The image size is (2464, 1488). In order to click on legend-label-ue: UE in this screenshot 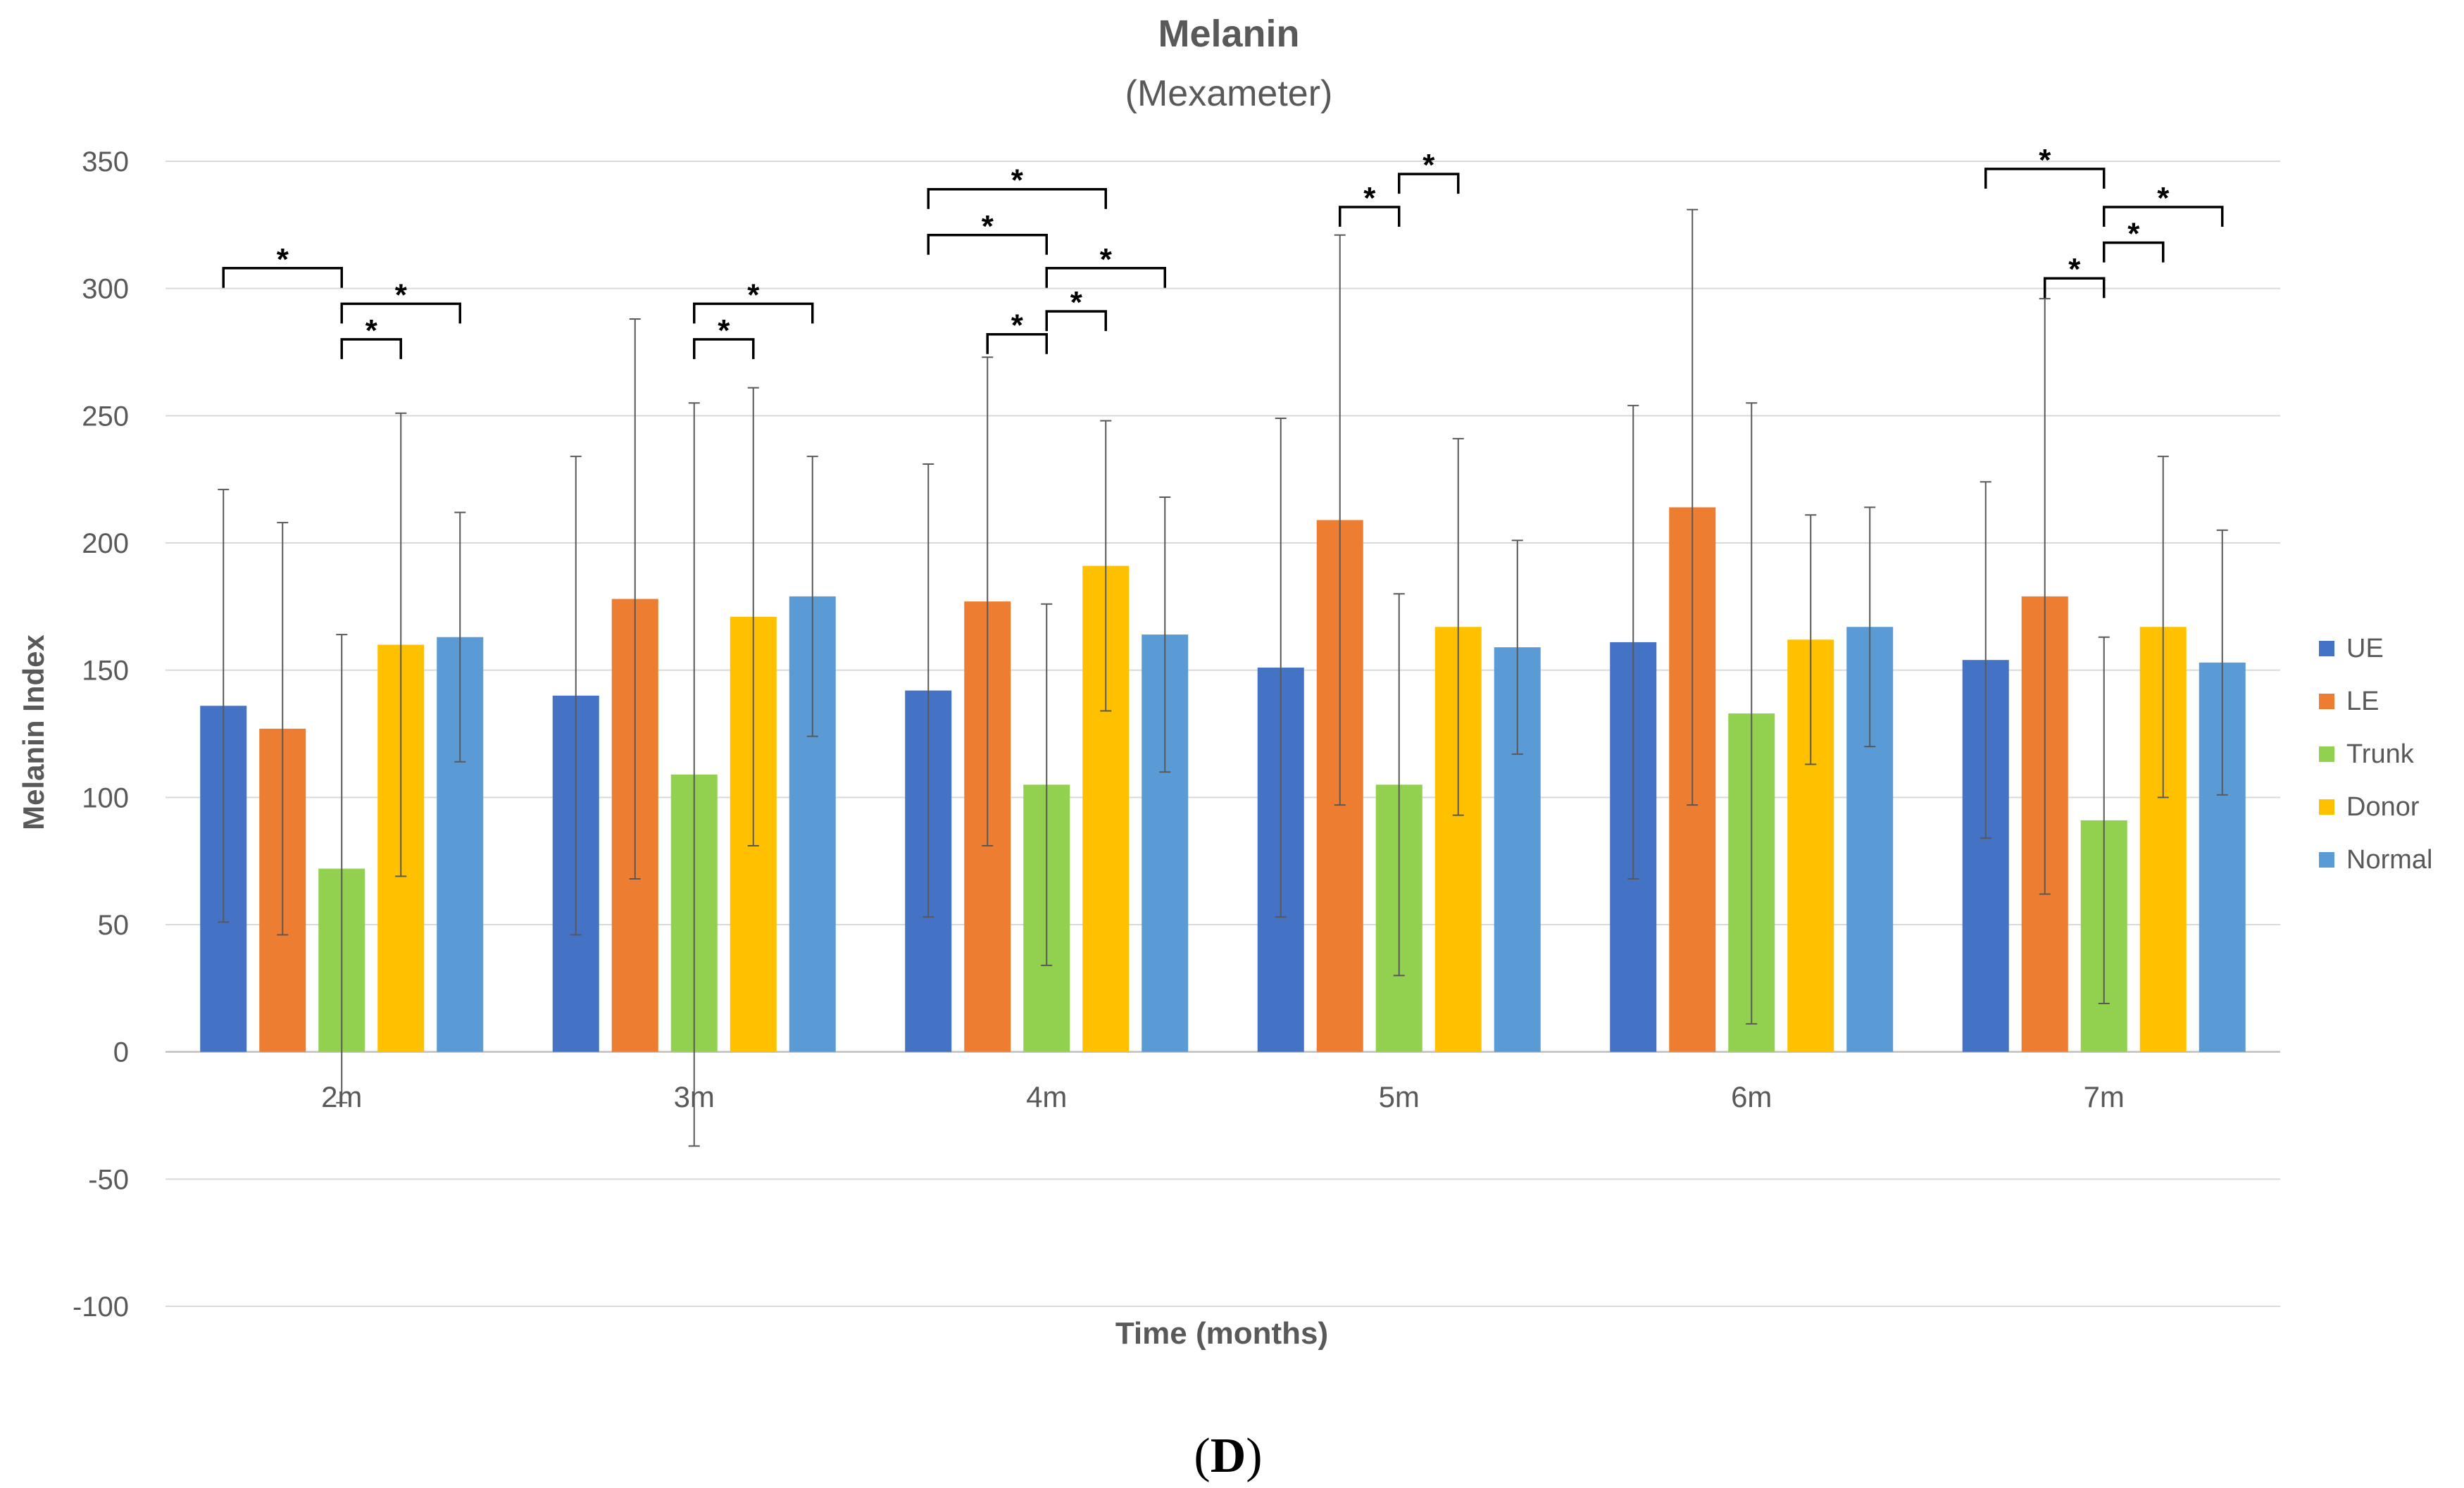, I will do `click(2365, 648)`.